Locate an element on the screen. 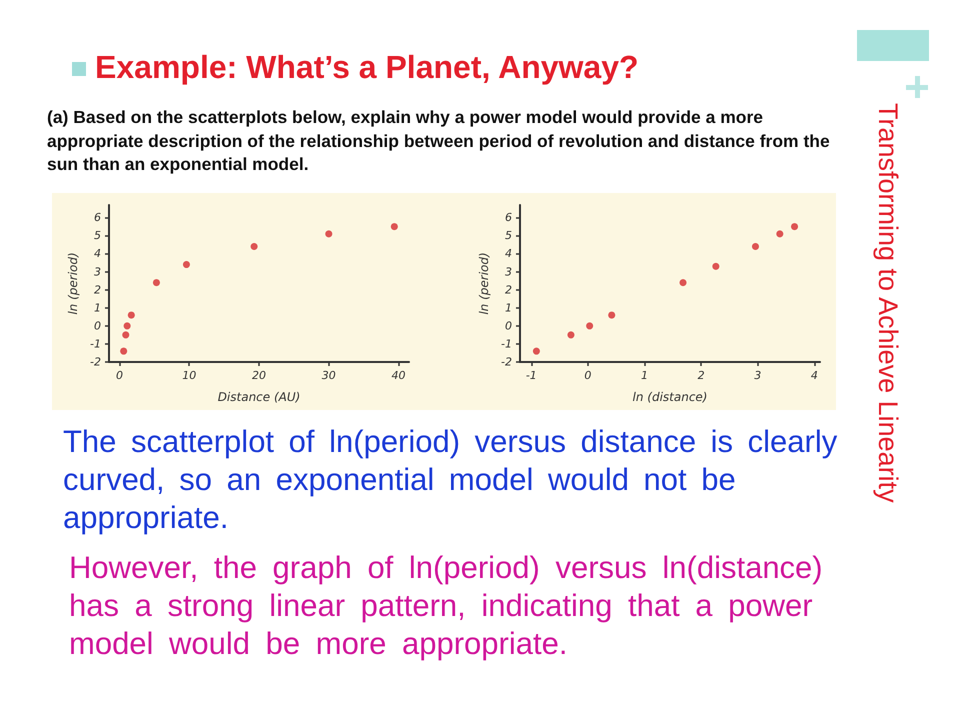 The image size is (960, 720). chart-title: Example: What’s a Planet, Anyway? is located at coordinates (367, 67).